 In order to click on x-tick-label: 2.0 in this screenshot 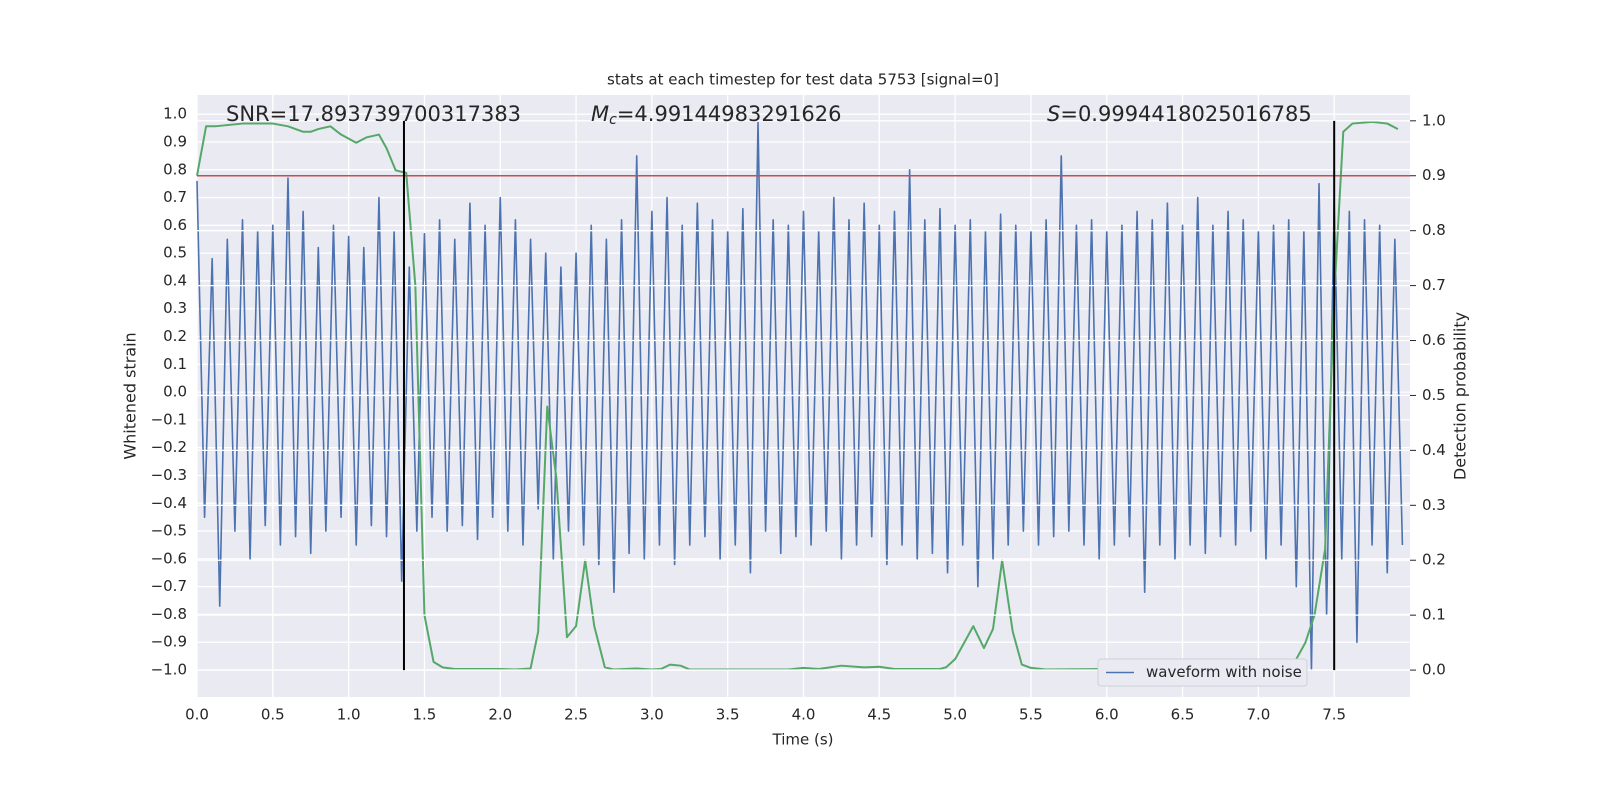, I will do `click(500, 715)`.